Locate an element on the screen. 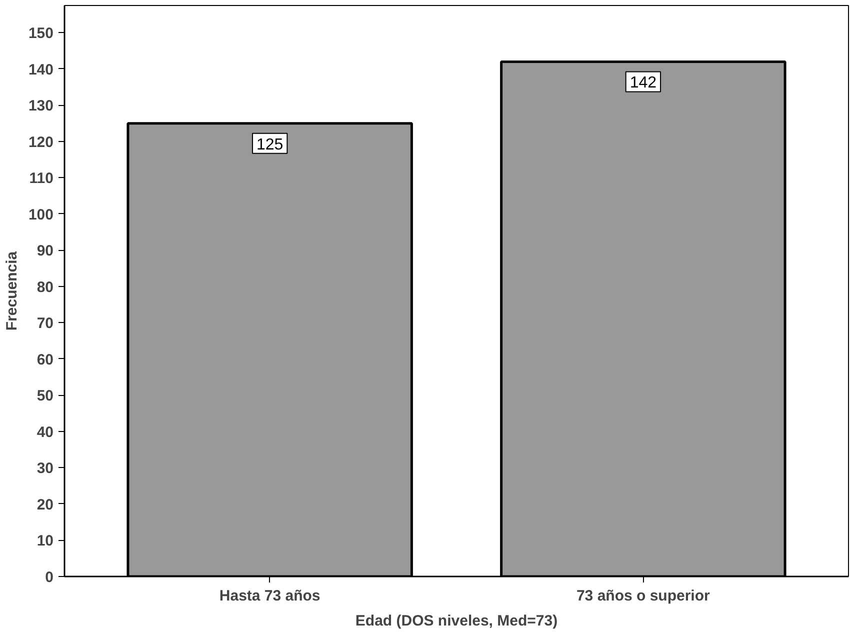 This screenshot has height=632, width=850. y-tick-label: 110 is located at coordinates (41, 179).